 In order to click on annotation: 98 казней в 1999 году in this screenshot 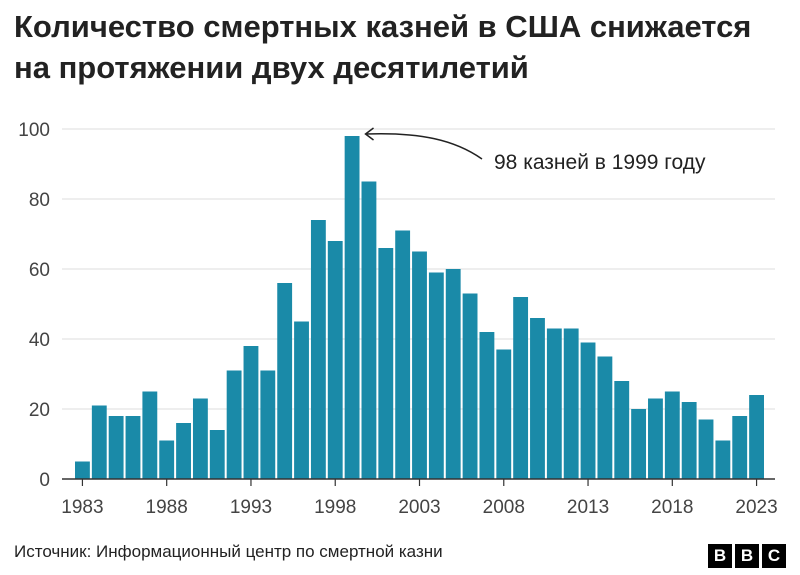, I will do `click(535, 150)`.